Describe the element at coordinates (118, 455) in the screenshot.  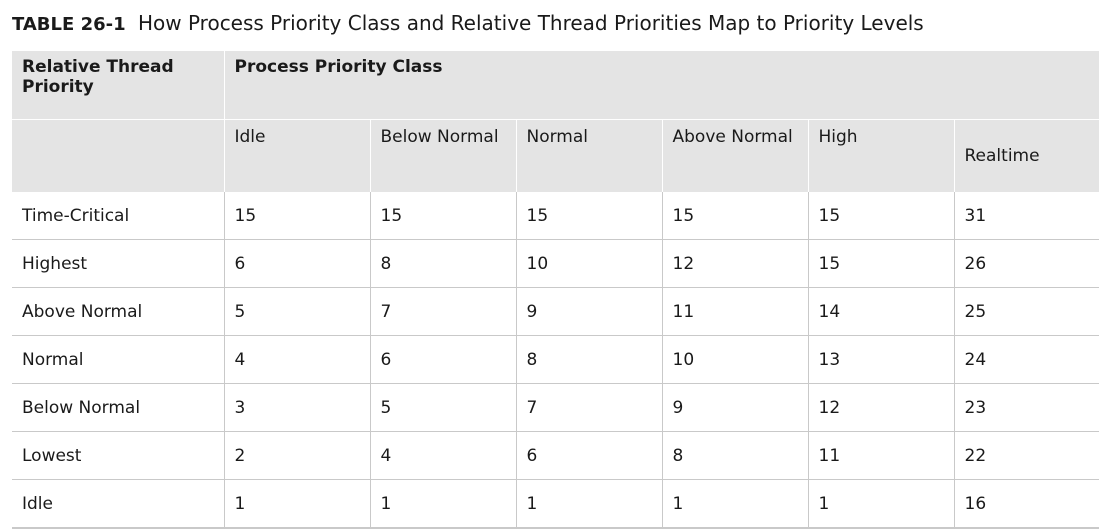
I see `row-label: Lowest` at that location.